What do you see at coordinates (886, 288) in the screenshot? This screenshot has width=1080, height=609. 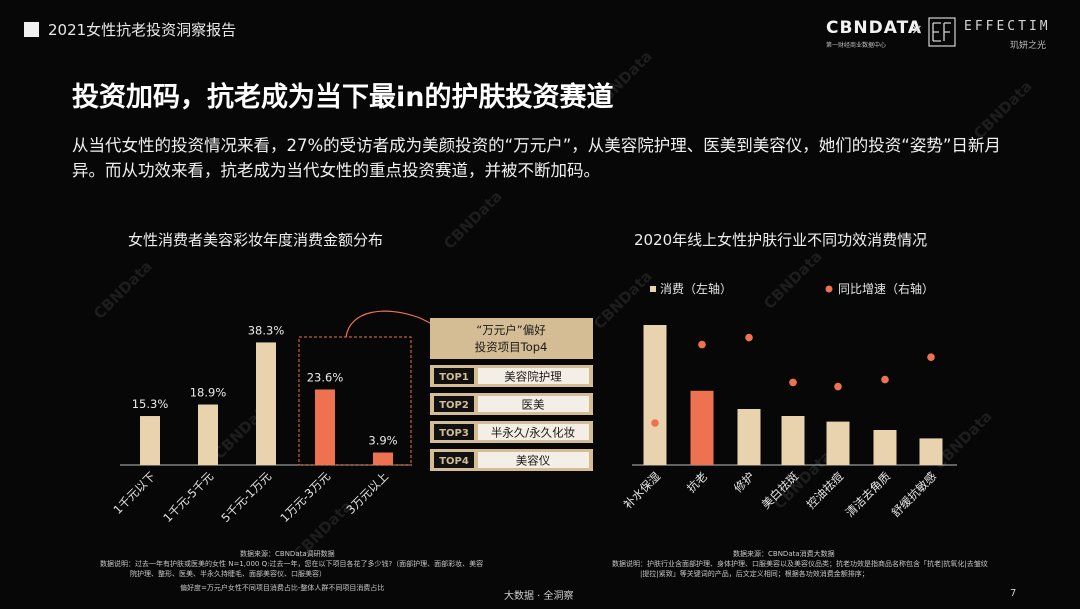 I see `legend-dot-label: 同比增速（右轴）` at bounding box center [886, 288].